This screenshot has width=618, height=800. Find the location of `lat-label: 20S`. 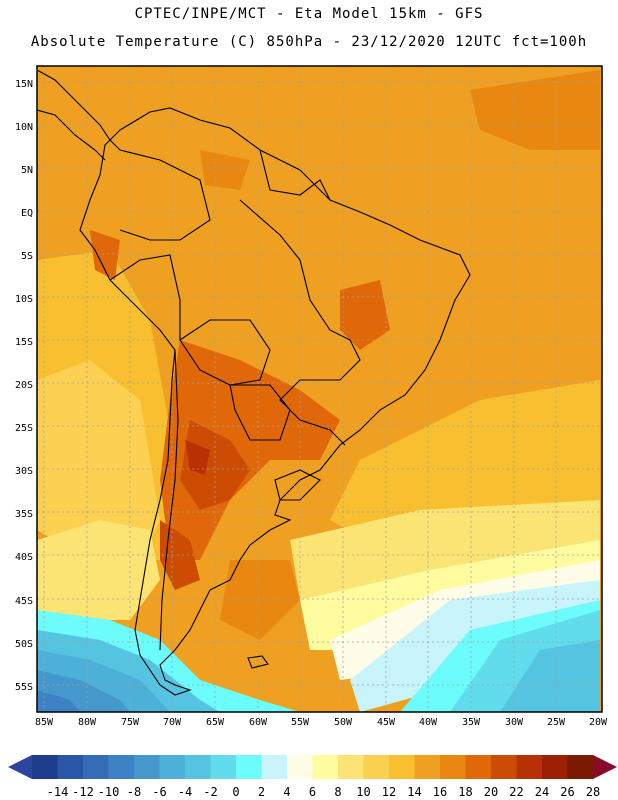

lat-label: 20S is located at coordinates (24, 385).